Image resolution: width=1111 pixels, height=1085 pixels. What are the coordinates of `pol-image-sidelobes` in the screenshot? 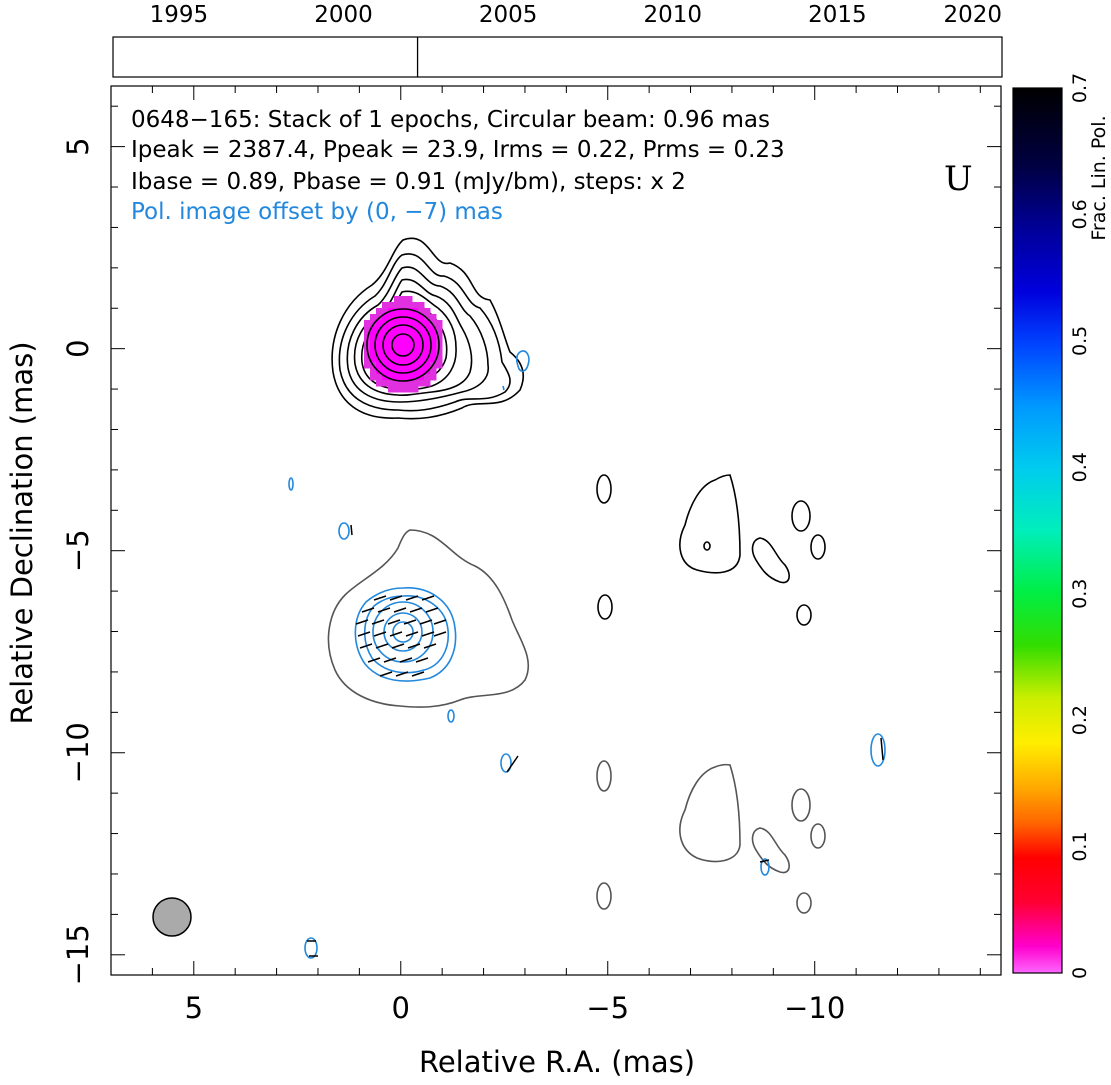 It's located at (711, 837).